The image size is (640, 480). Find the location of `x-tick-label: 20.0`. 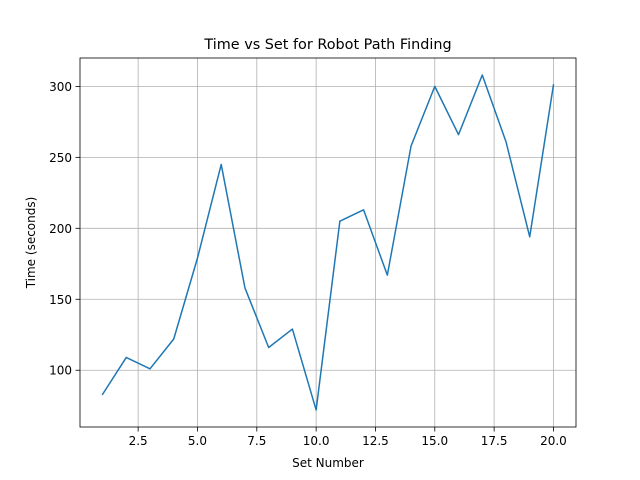

x-tick-label: 20.0 is located at coordinates (553, 441).